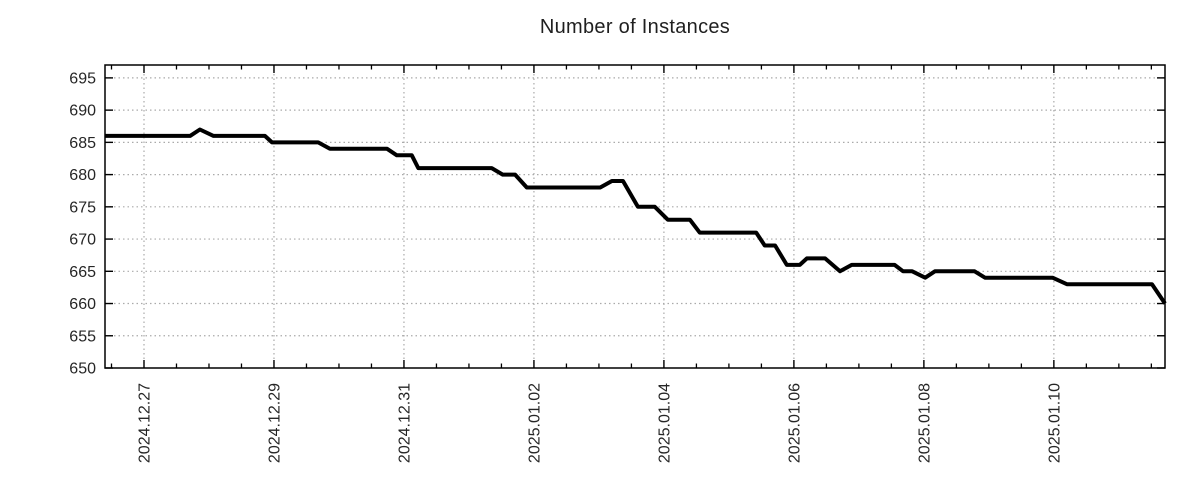 Image resolution: width=1200 pixels, height=500 pixels. I want to click on y-tick-label: 695, so click(82, 78).